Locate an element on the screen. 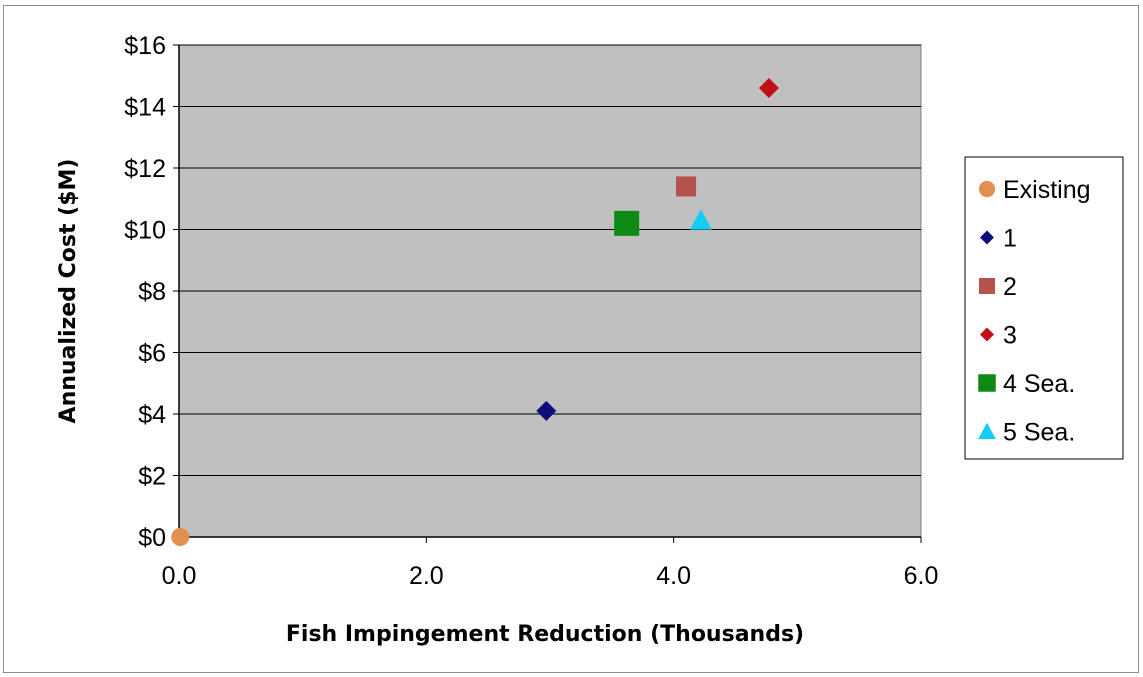 The height and width of the screenshot is (677, 1143). y-tick-label: $12 is located at coordinates (145, 169).